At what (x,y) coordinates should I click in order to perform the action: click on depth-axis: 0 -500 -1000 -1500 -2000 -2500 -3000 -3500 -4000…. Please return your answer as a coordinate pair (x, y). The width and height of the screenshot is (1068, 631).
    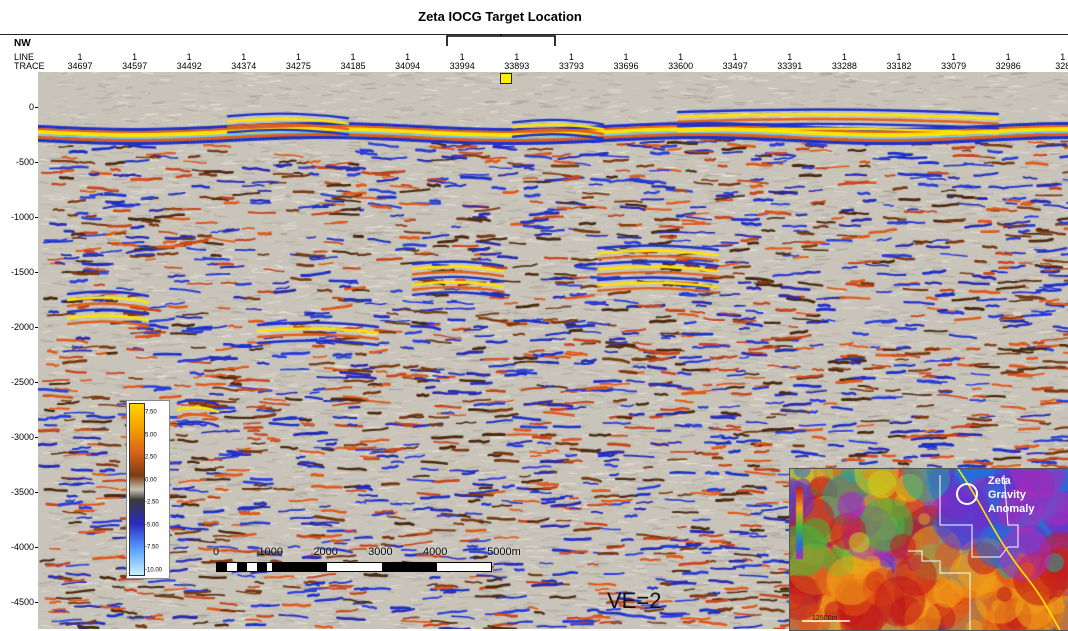
    Looking at the image, I should click on (19, 350).